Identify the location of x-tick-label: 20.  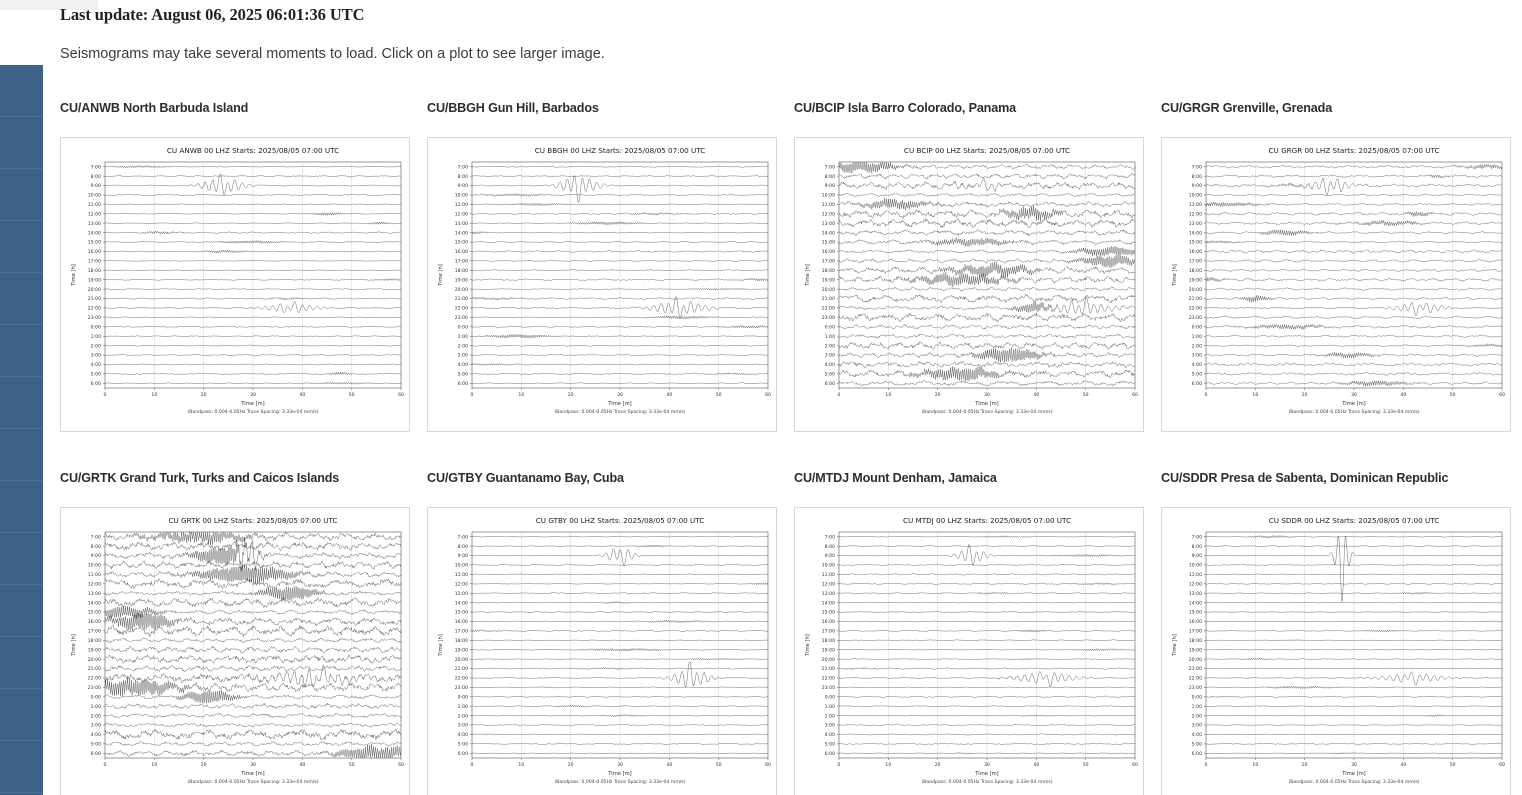
(204, 395).